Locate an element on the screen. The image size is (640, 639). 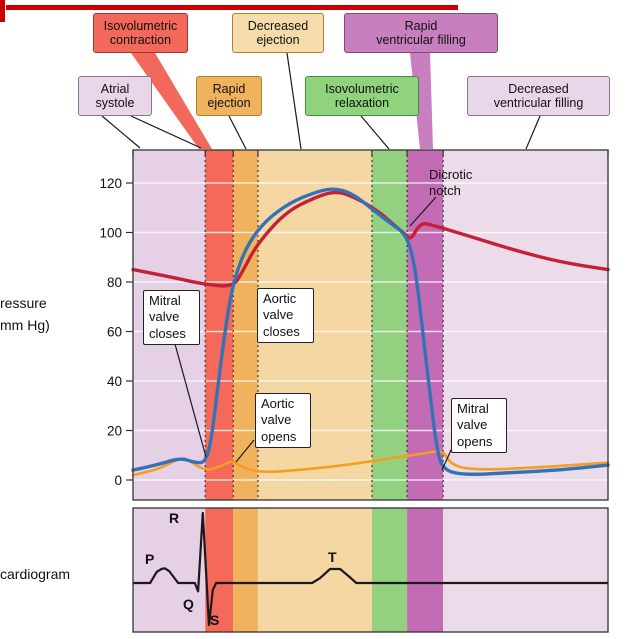
annotation-aortic-valve-closes: Aortic valve closes is located at coordinates (285, 315).